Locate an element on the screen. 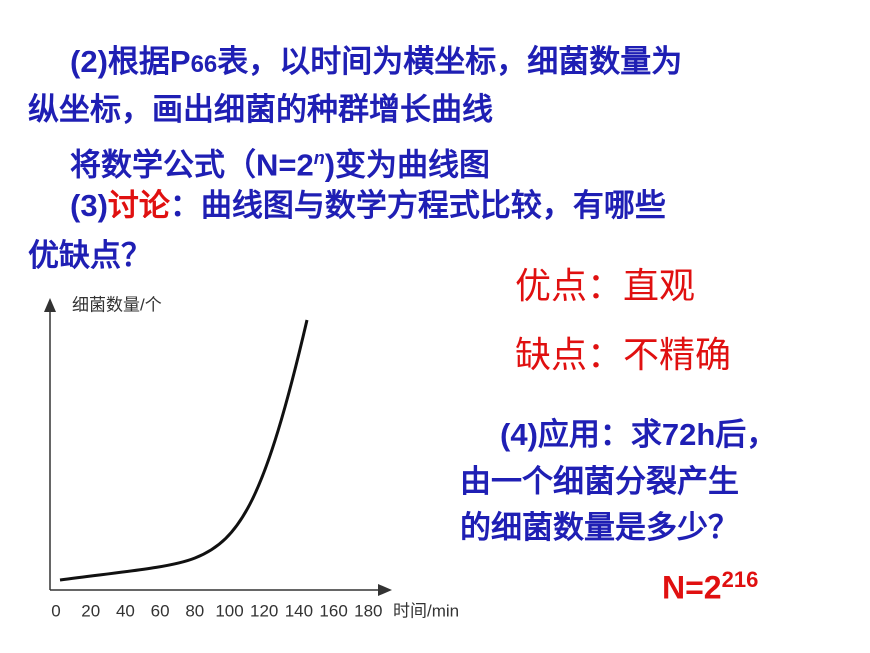 Image resolution: width=870 pixels, height=653 pixels. x-label: 时间/min is located at coordinates (426, 610).